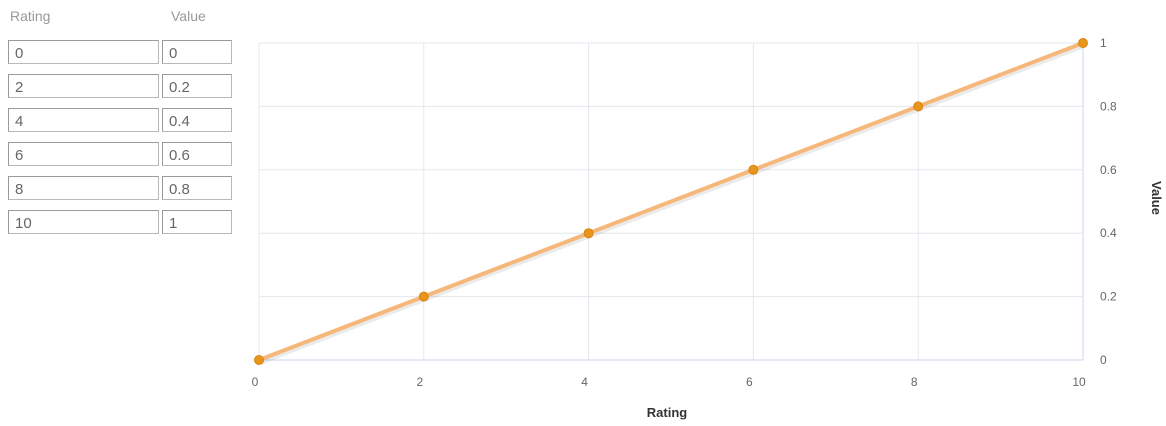  I want to click on x-tick-label: 4, so click(584, 382).